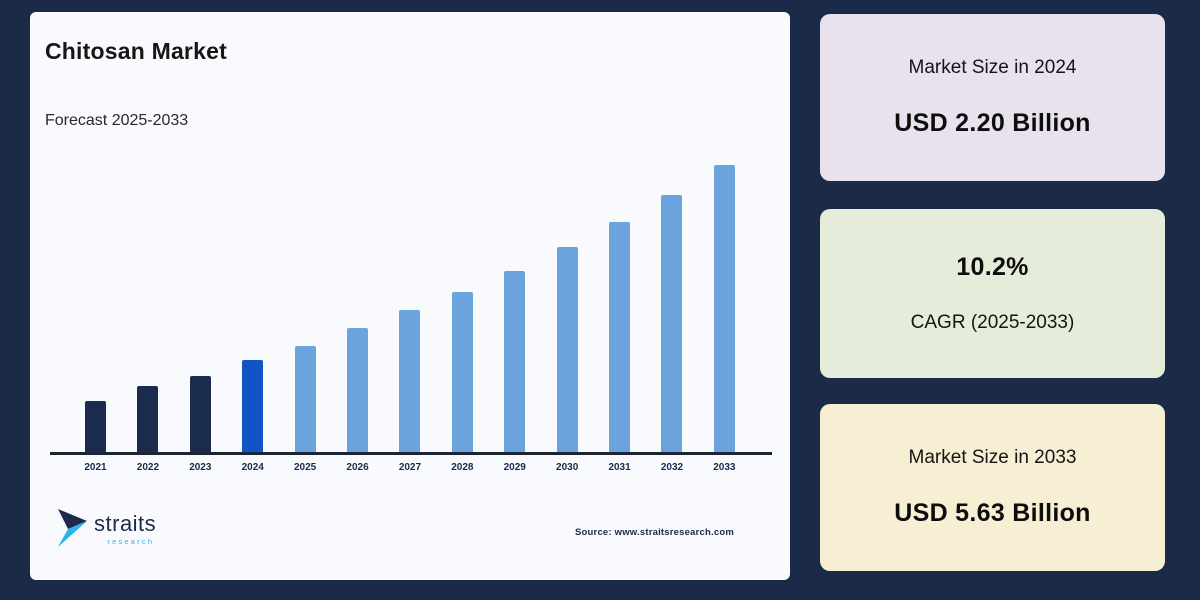  Describe the element at coordinates (410, 381) in the screenshot. I see `bar-2027` at that location.